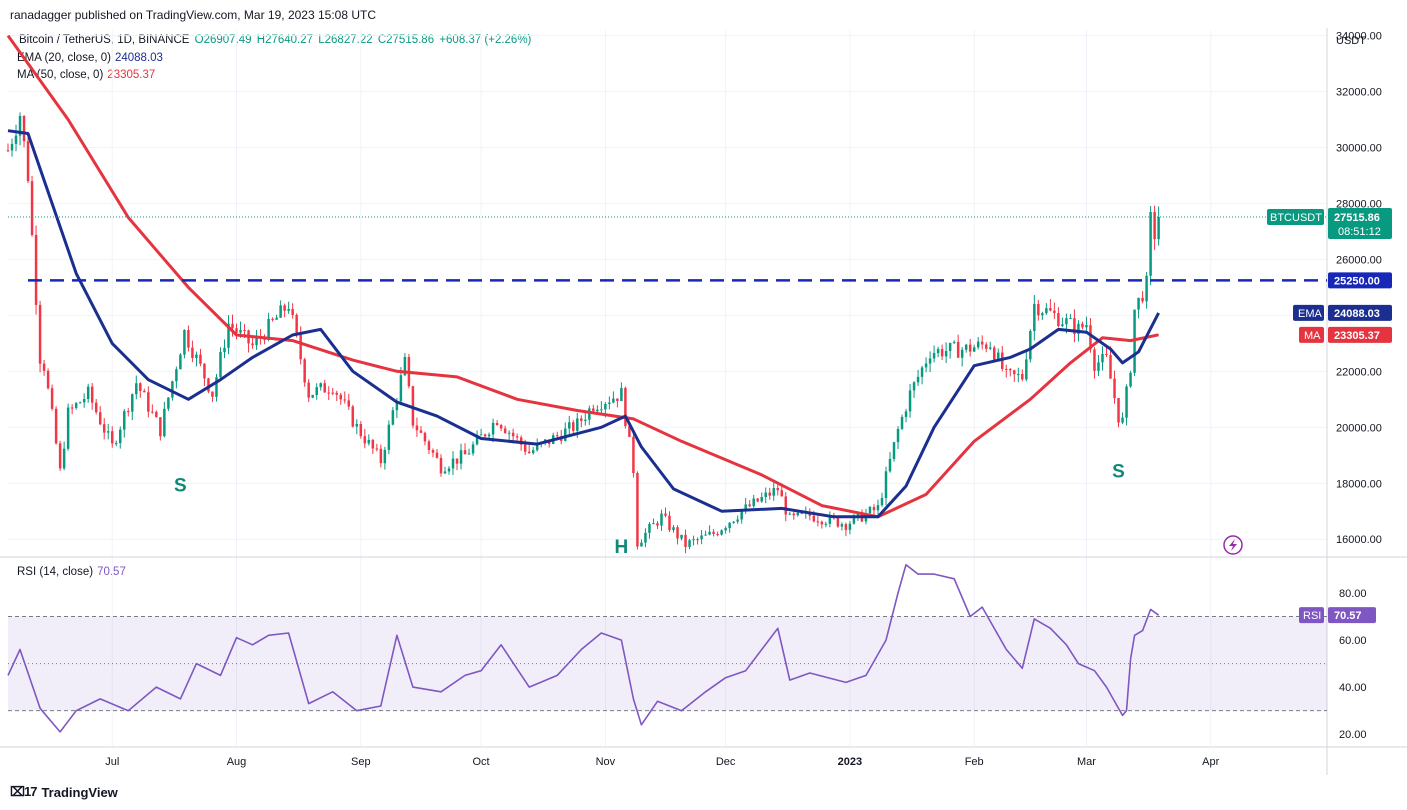 This screenshot has height=810, width=1407. What do you see at coordinates (1359, 484) in the screenshot?
I see `price-tick-label: 18000.00` at bounding box center [1359, 484].